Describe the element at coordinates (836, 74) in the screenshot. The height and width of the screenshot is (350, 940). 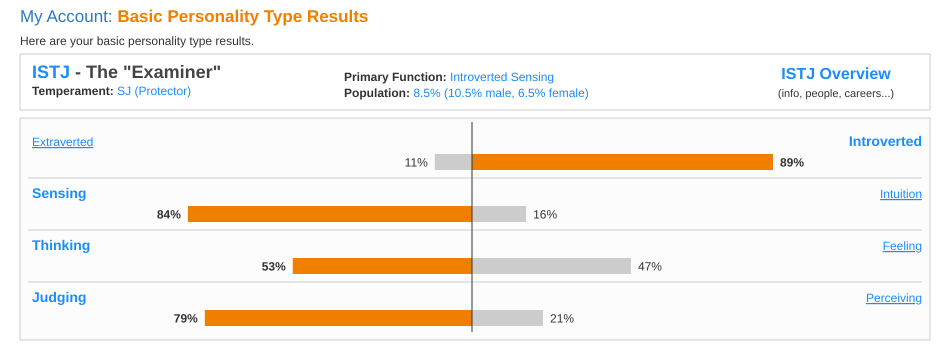
I see `text: ISTJ Overview` at that location.